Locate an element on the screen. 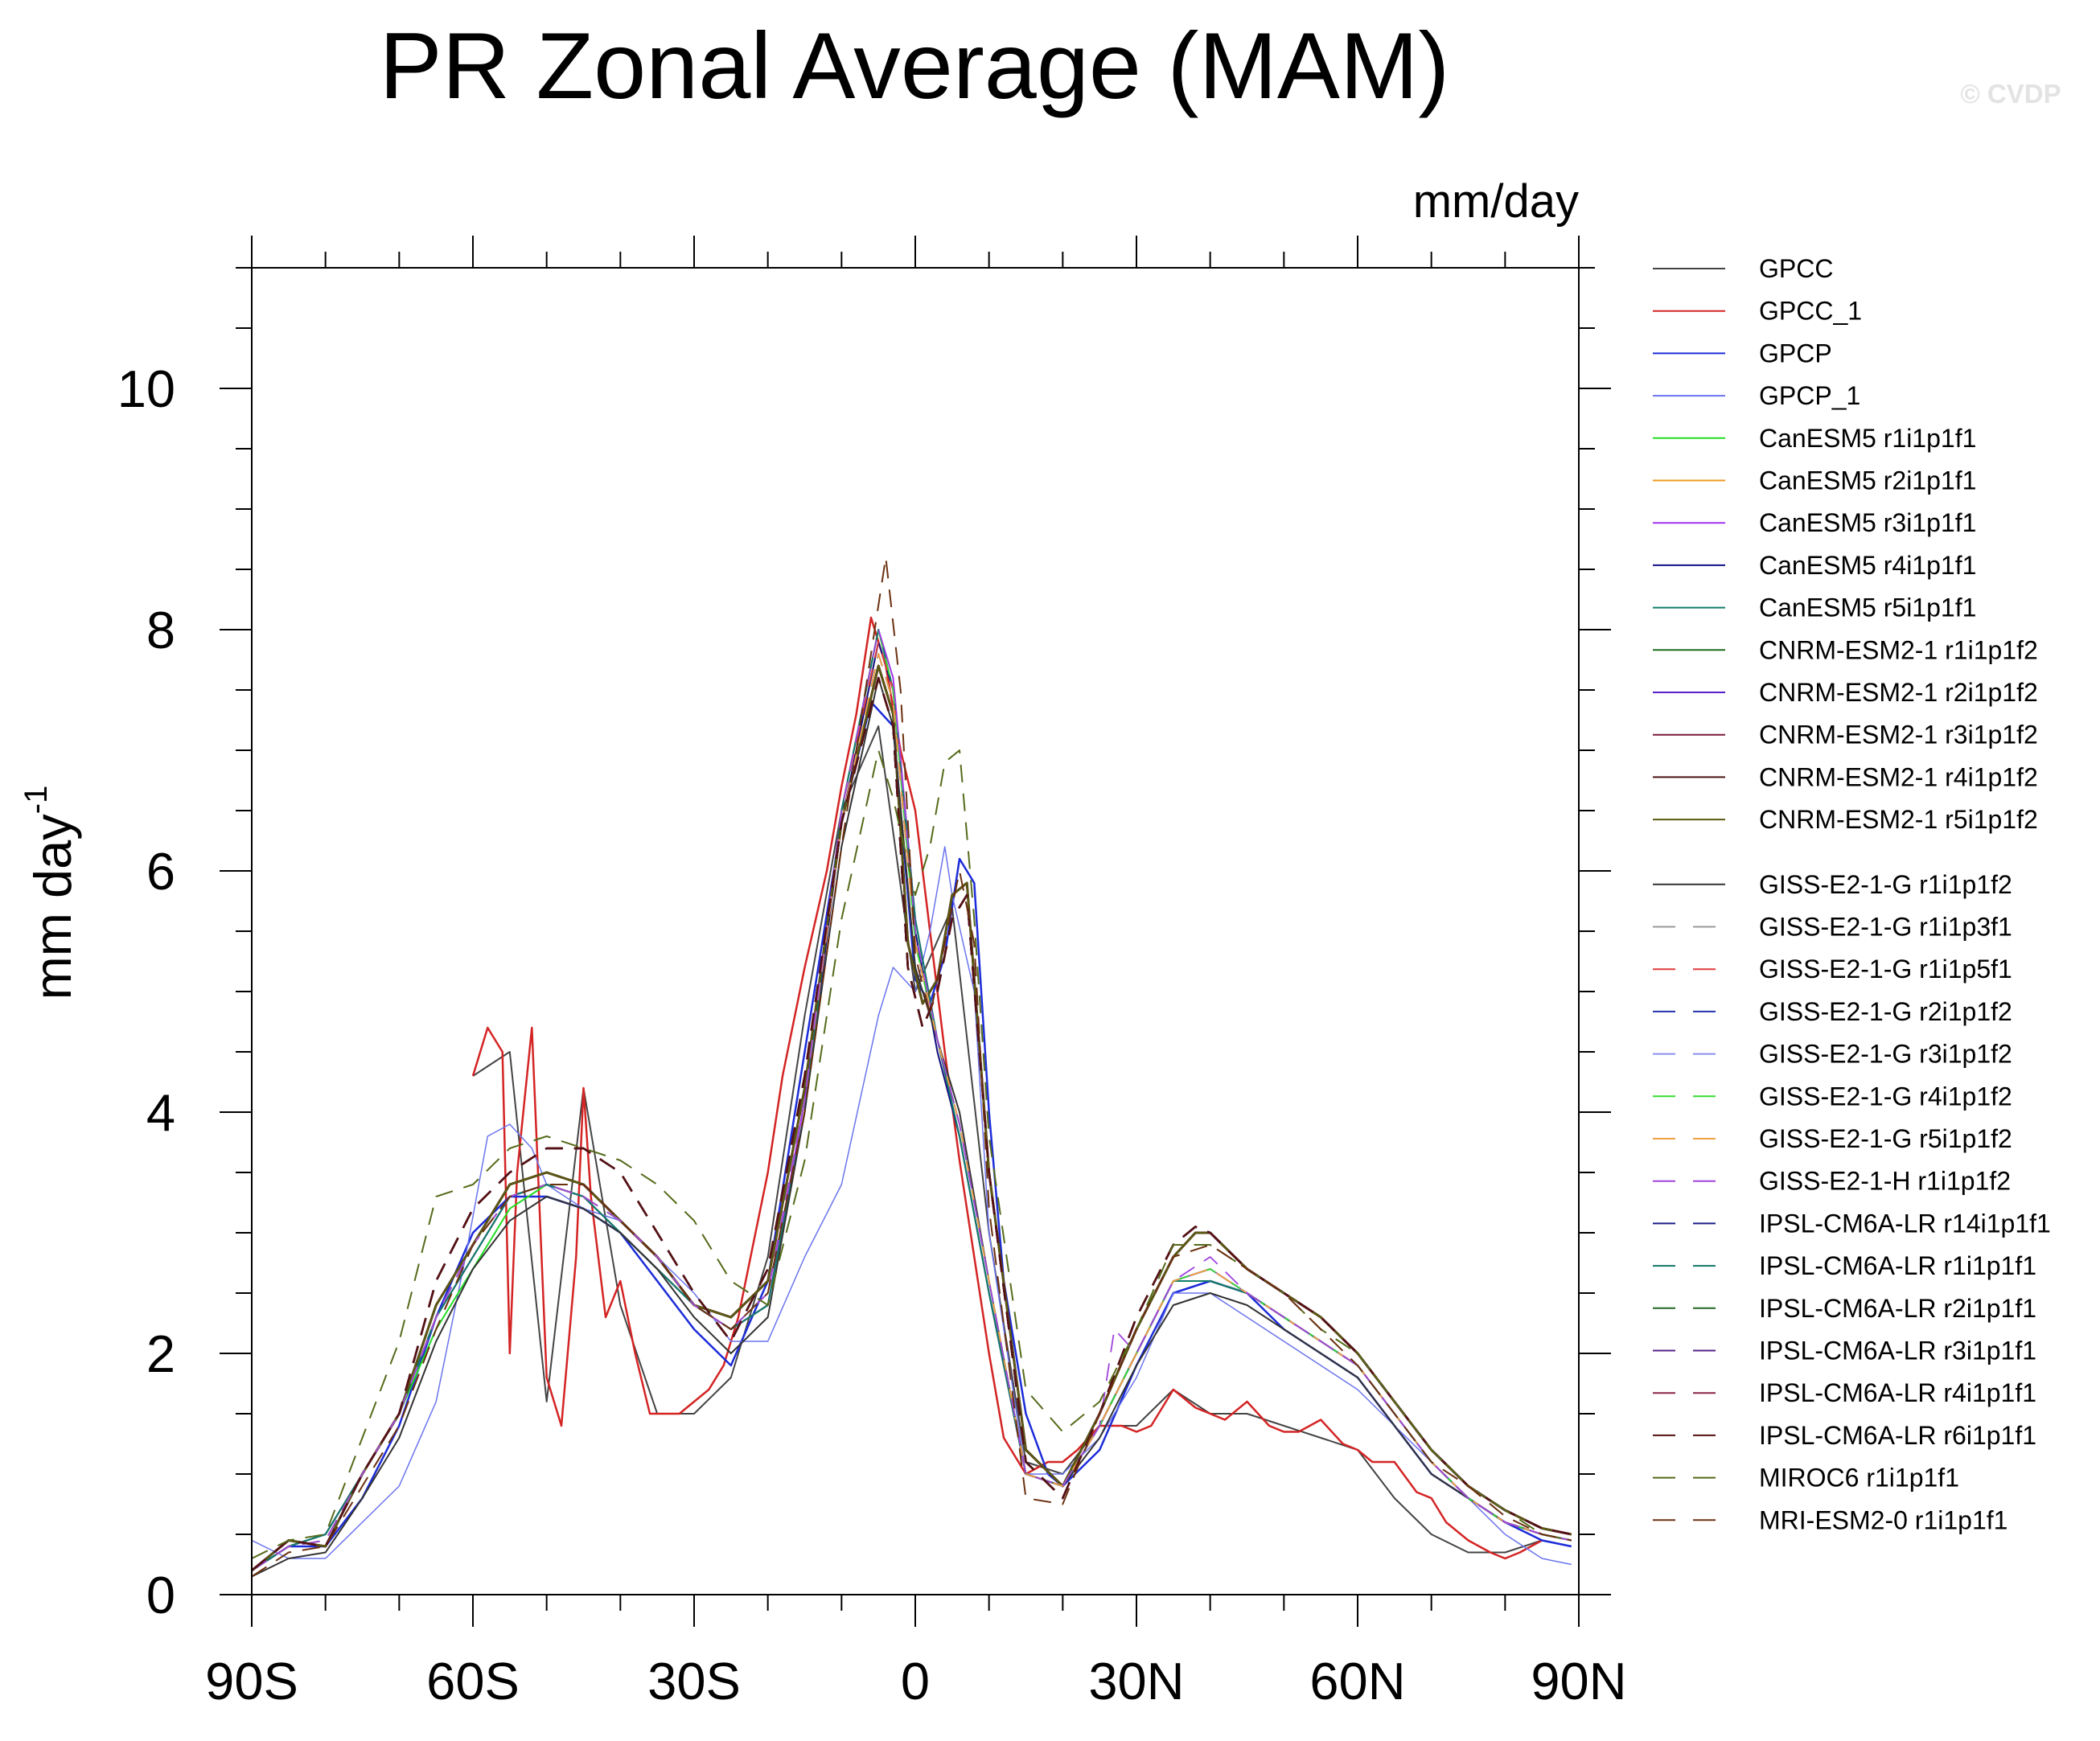 This screenshot has width=2100, height=1741. legend-label: IPSL-CM6A-LR r14i1p1f1 is located at coordinates (1905, 1223).